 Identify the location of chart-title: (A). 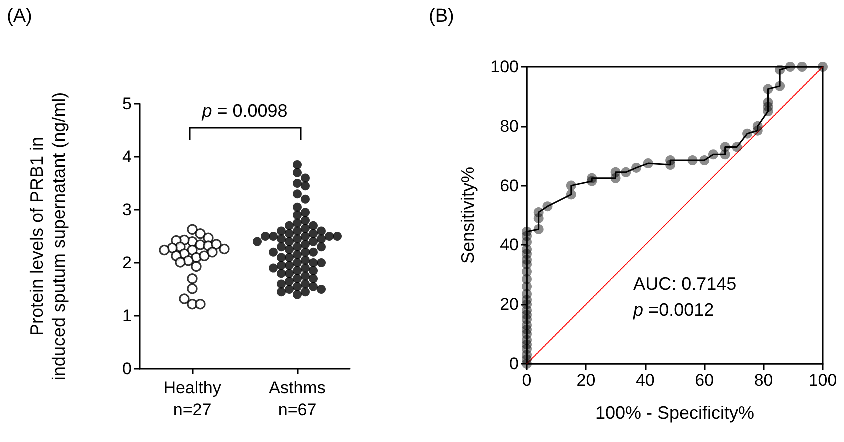
(19, 16).